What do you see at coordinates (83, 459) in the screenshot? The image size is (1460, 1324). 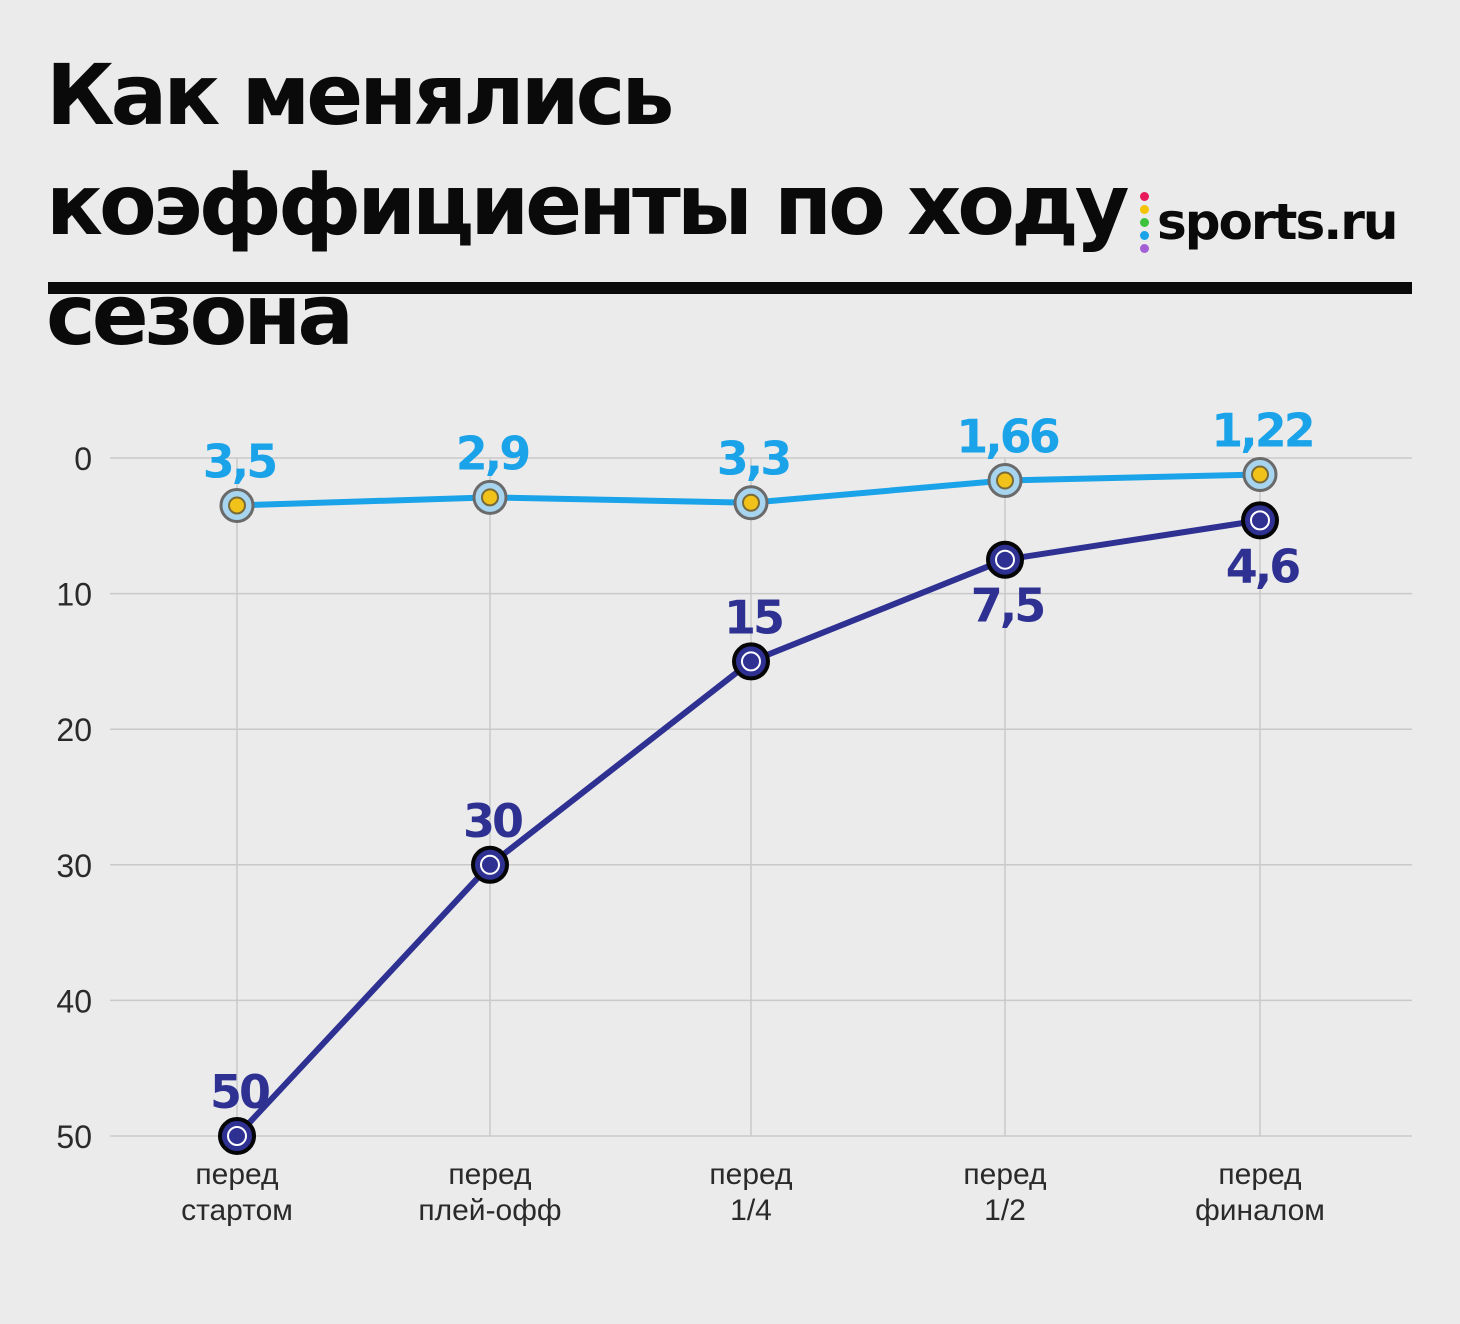 I see `y-tick-label: 0` at bounding box center [83, 459].